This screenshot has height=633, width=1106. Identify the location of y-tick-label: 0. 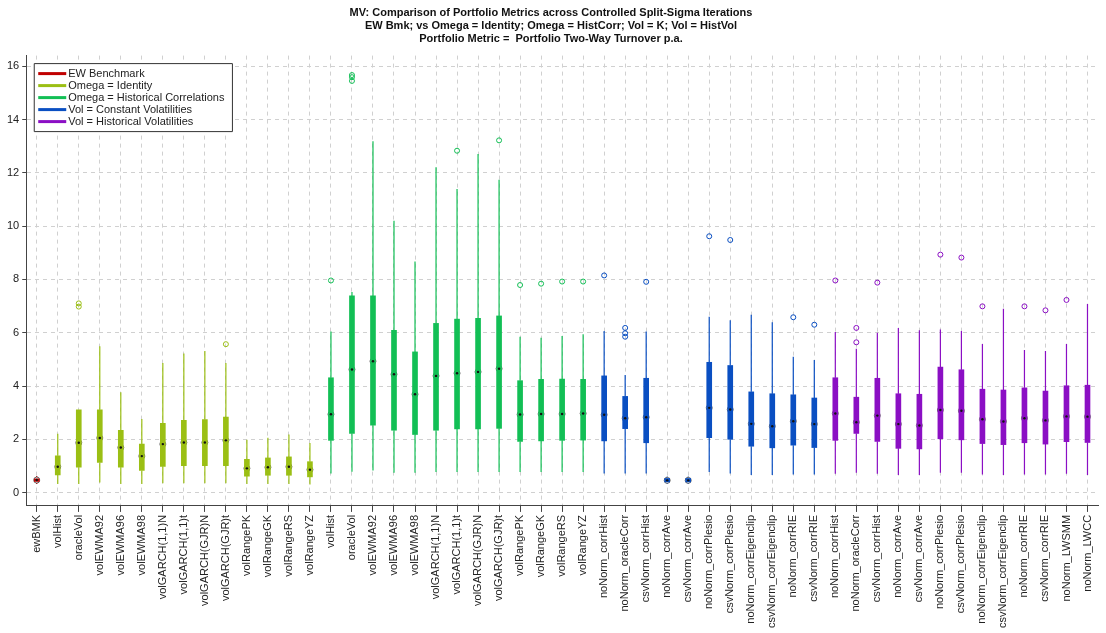
(16, 491).